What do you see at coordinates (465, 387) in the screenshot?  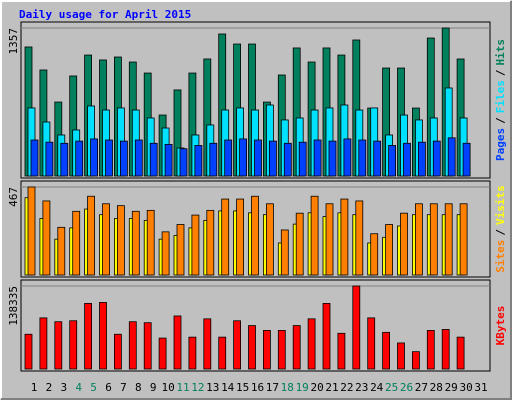 I see `x-tick-label: 30` at bounding box center [465, 387].